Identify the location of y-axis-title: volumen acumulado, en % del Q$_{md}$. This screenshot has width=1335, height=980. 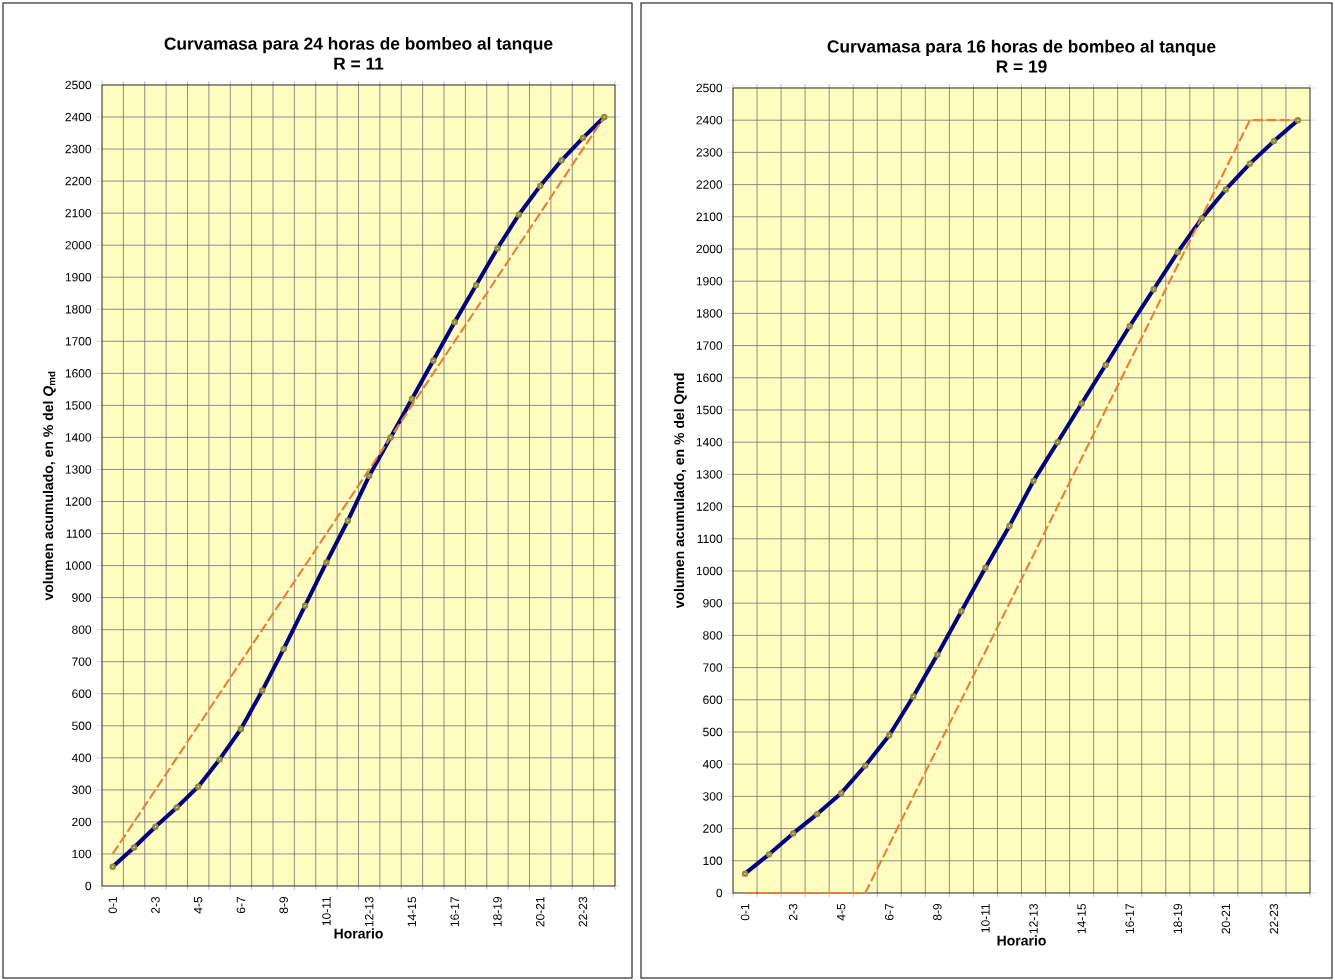
(49, 486).